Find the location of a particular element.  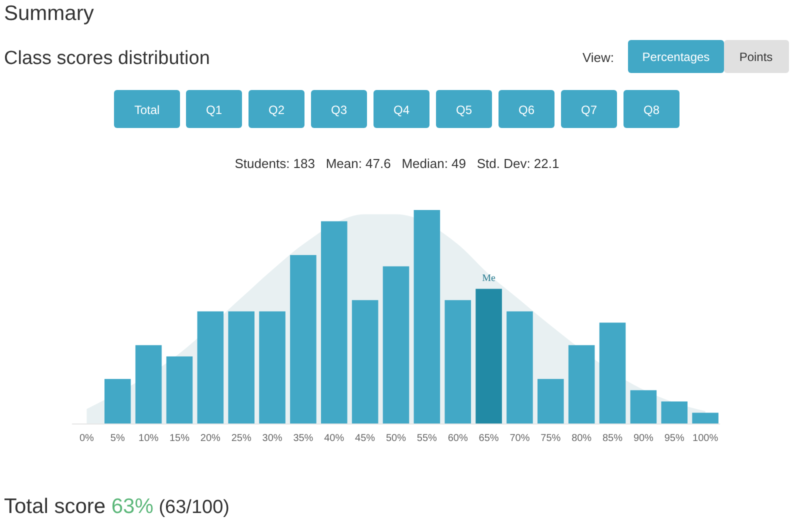

x-tick-label: 30% is located at coordinates (272, 438).